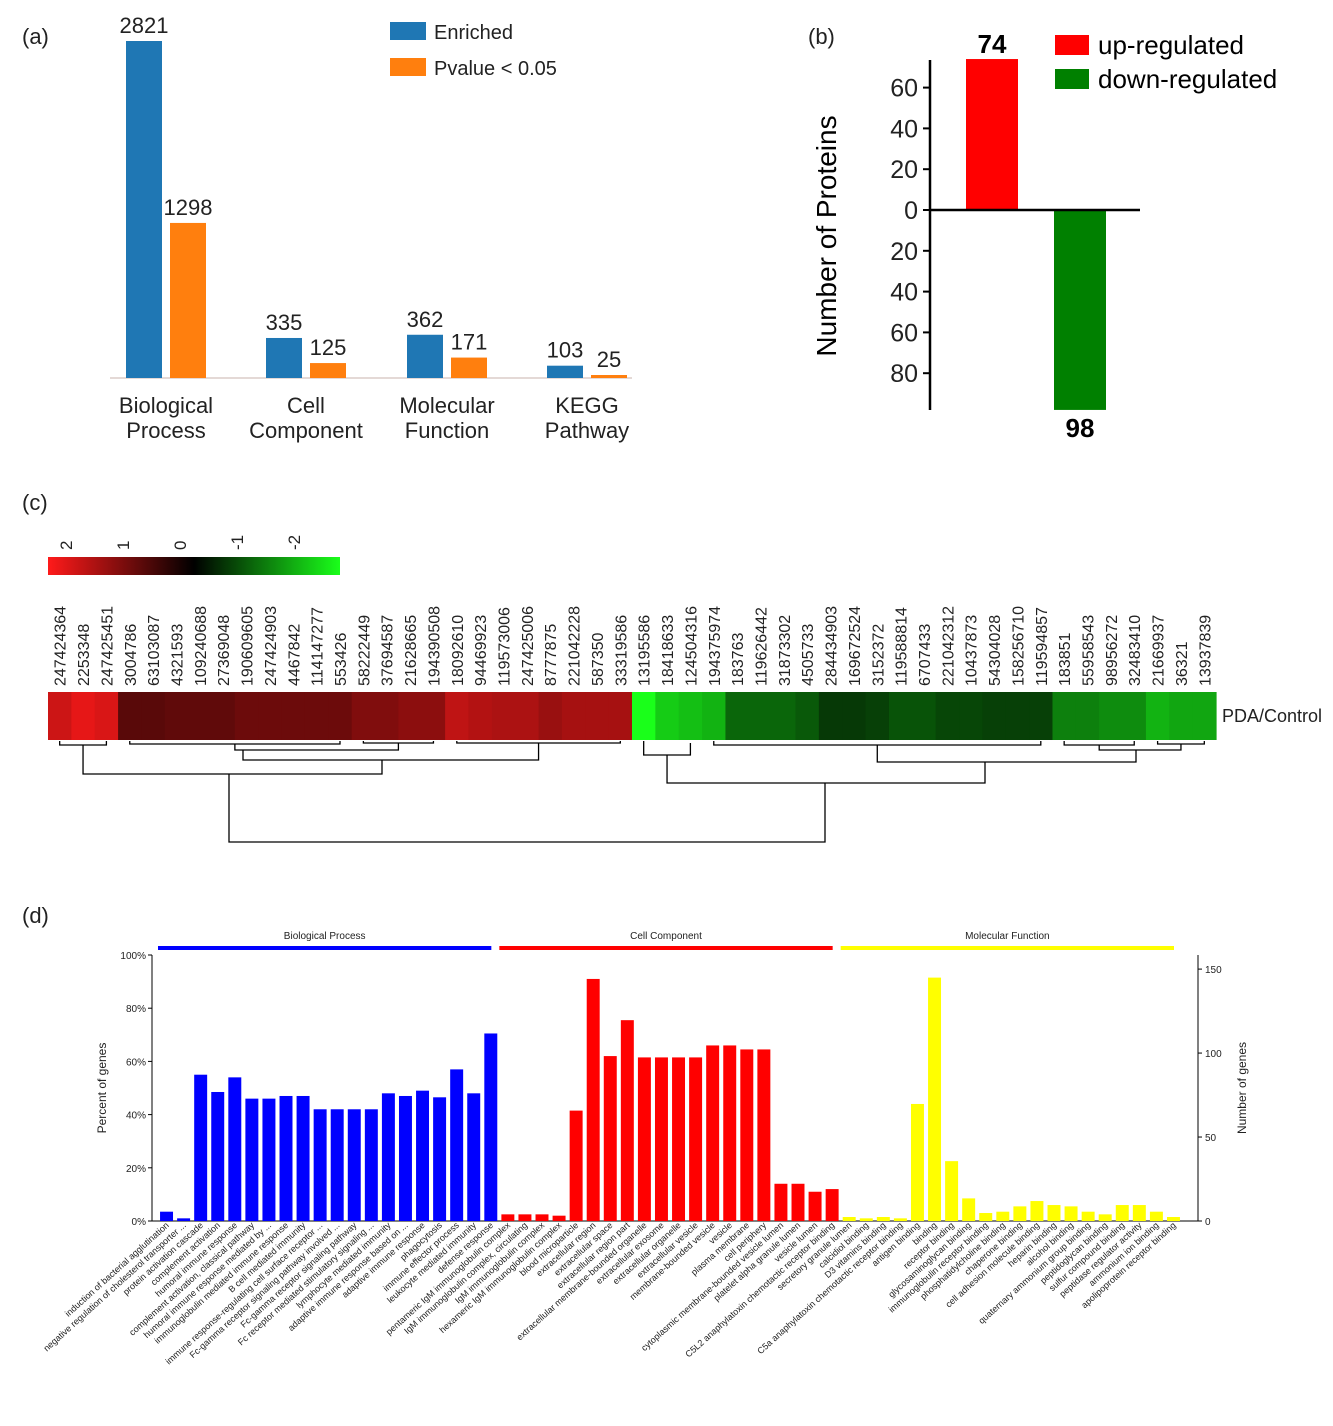  I want to click on data-label: 362, so click(425, 319).